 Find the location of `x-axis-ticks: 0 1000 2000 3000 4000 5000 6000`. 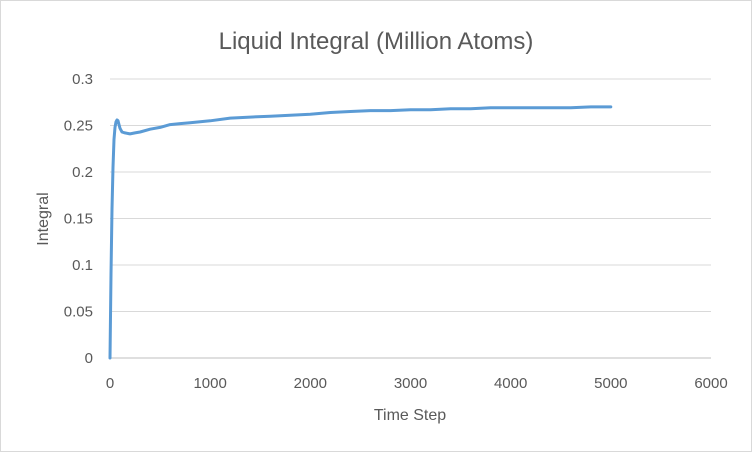

x-axis-ticks: 0 1000 2000 3000 4000 5000 6000 is located at coordinates (417, 383).